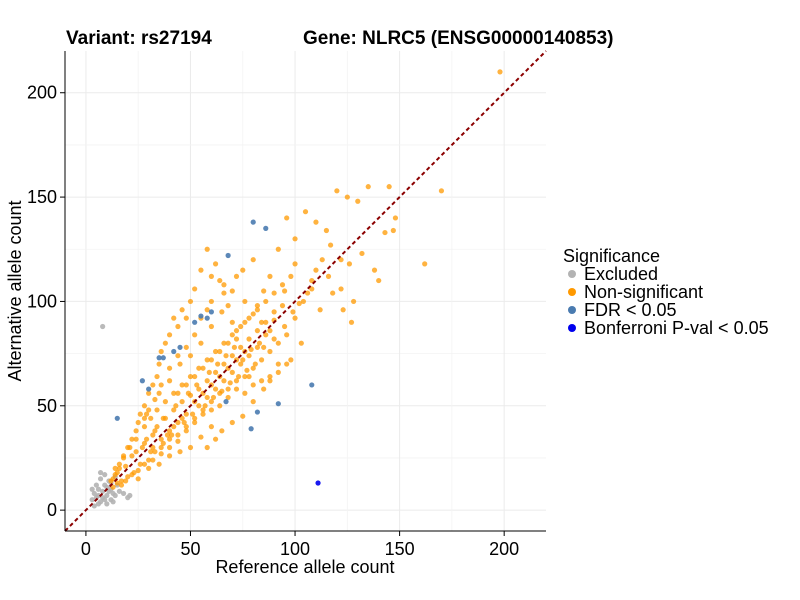 Image resolution: width=800 pixels, height=600 pixels. What do you see at coordinates (400, 549) in the screenshot?
I see `x-tick-label: 150` at bounding box center [400, 549].